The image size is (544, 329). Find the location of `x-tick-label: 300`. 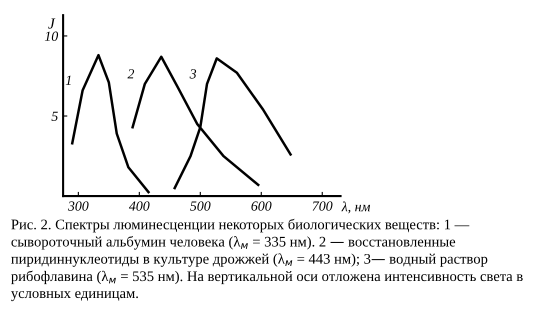

x-tick-label: 300 is located at coordinates (78, 206).